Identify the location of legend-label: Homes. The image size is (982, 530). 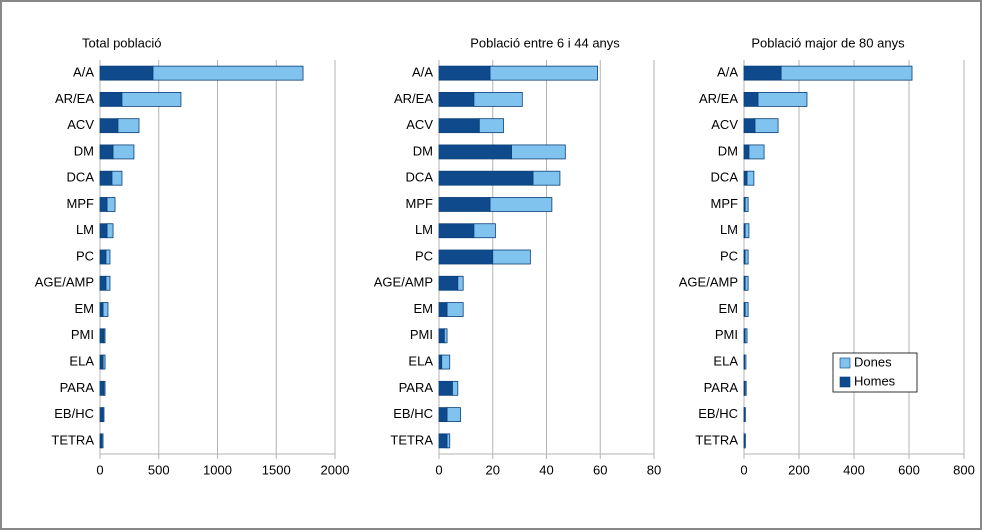
(875, 380).